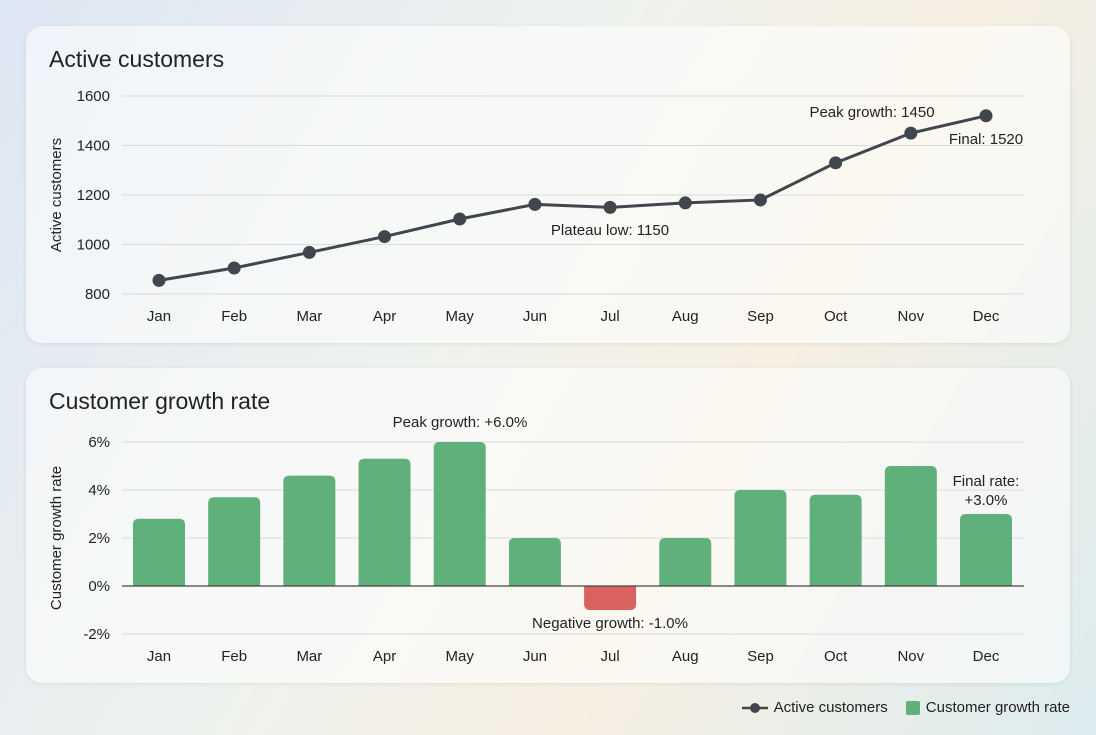 This screenshot has width=1096, height=735. What do you see at coordinates (901, 707) in the screenshot?
I see `legend: Active customers Customer growth rate` at bounding box center [901, 707].